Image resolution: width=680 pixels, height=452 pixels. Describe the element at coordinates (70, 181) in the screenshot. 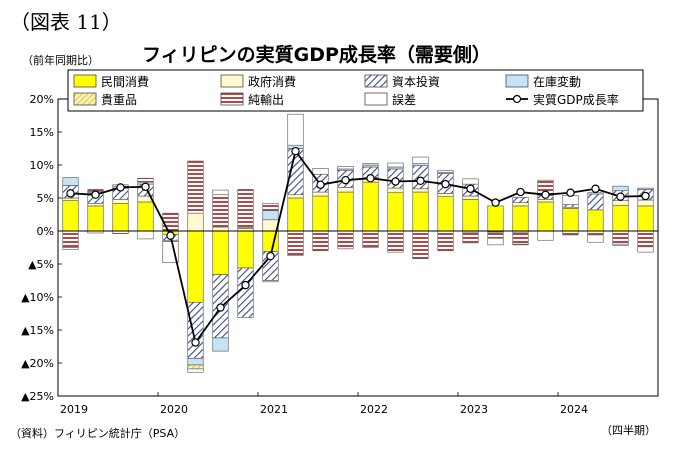

I see `bar-inv-2019Q1` at that location.